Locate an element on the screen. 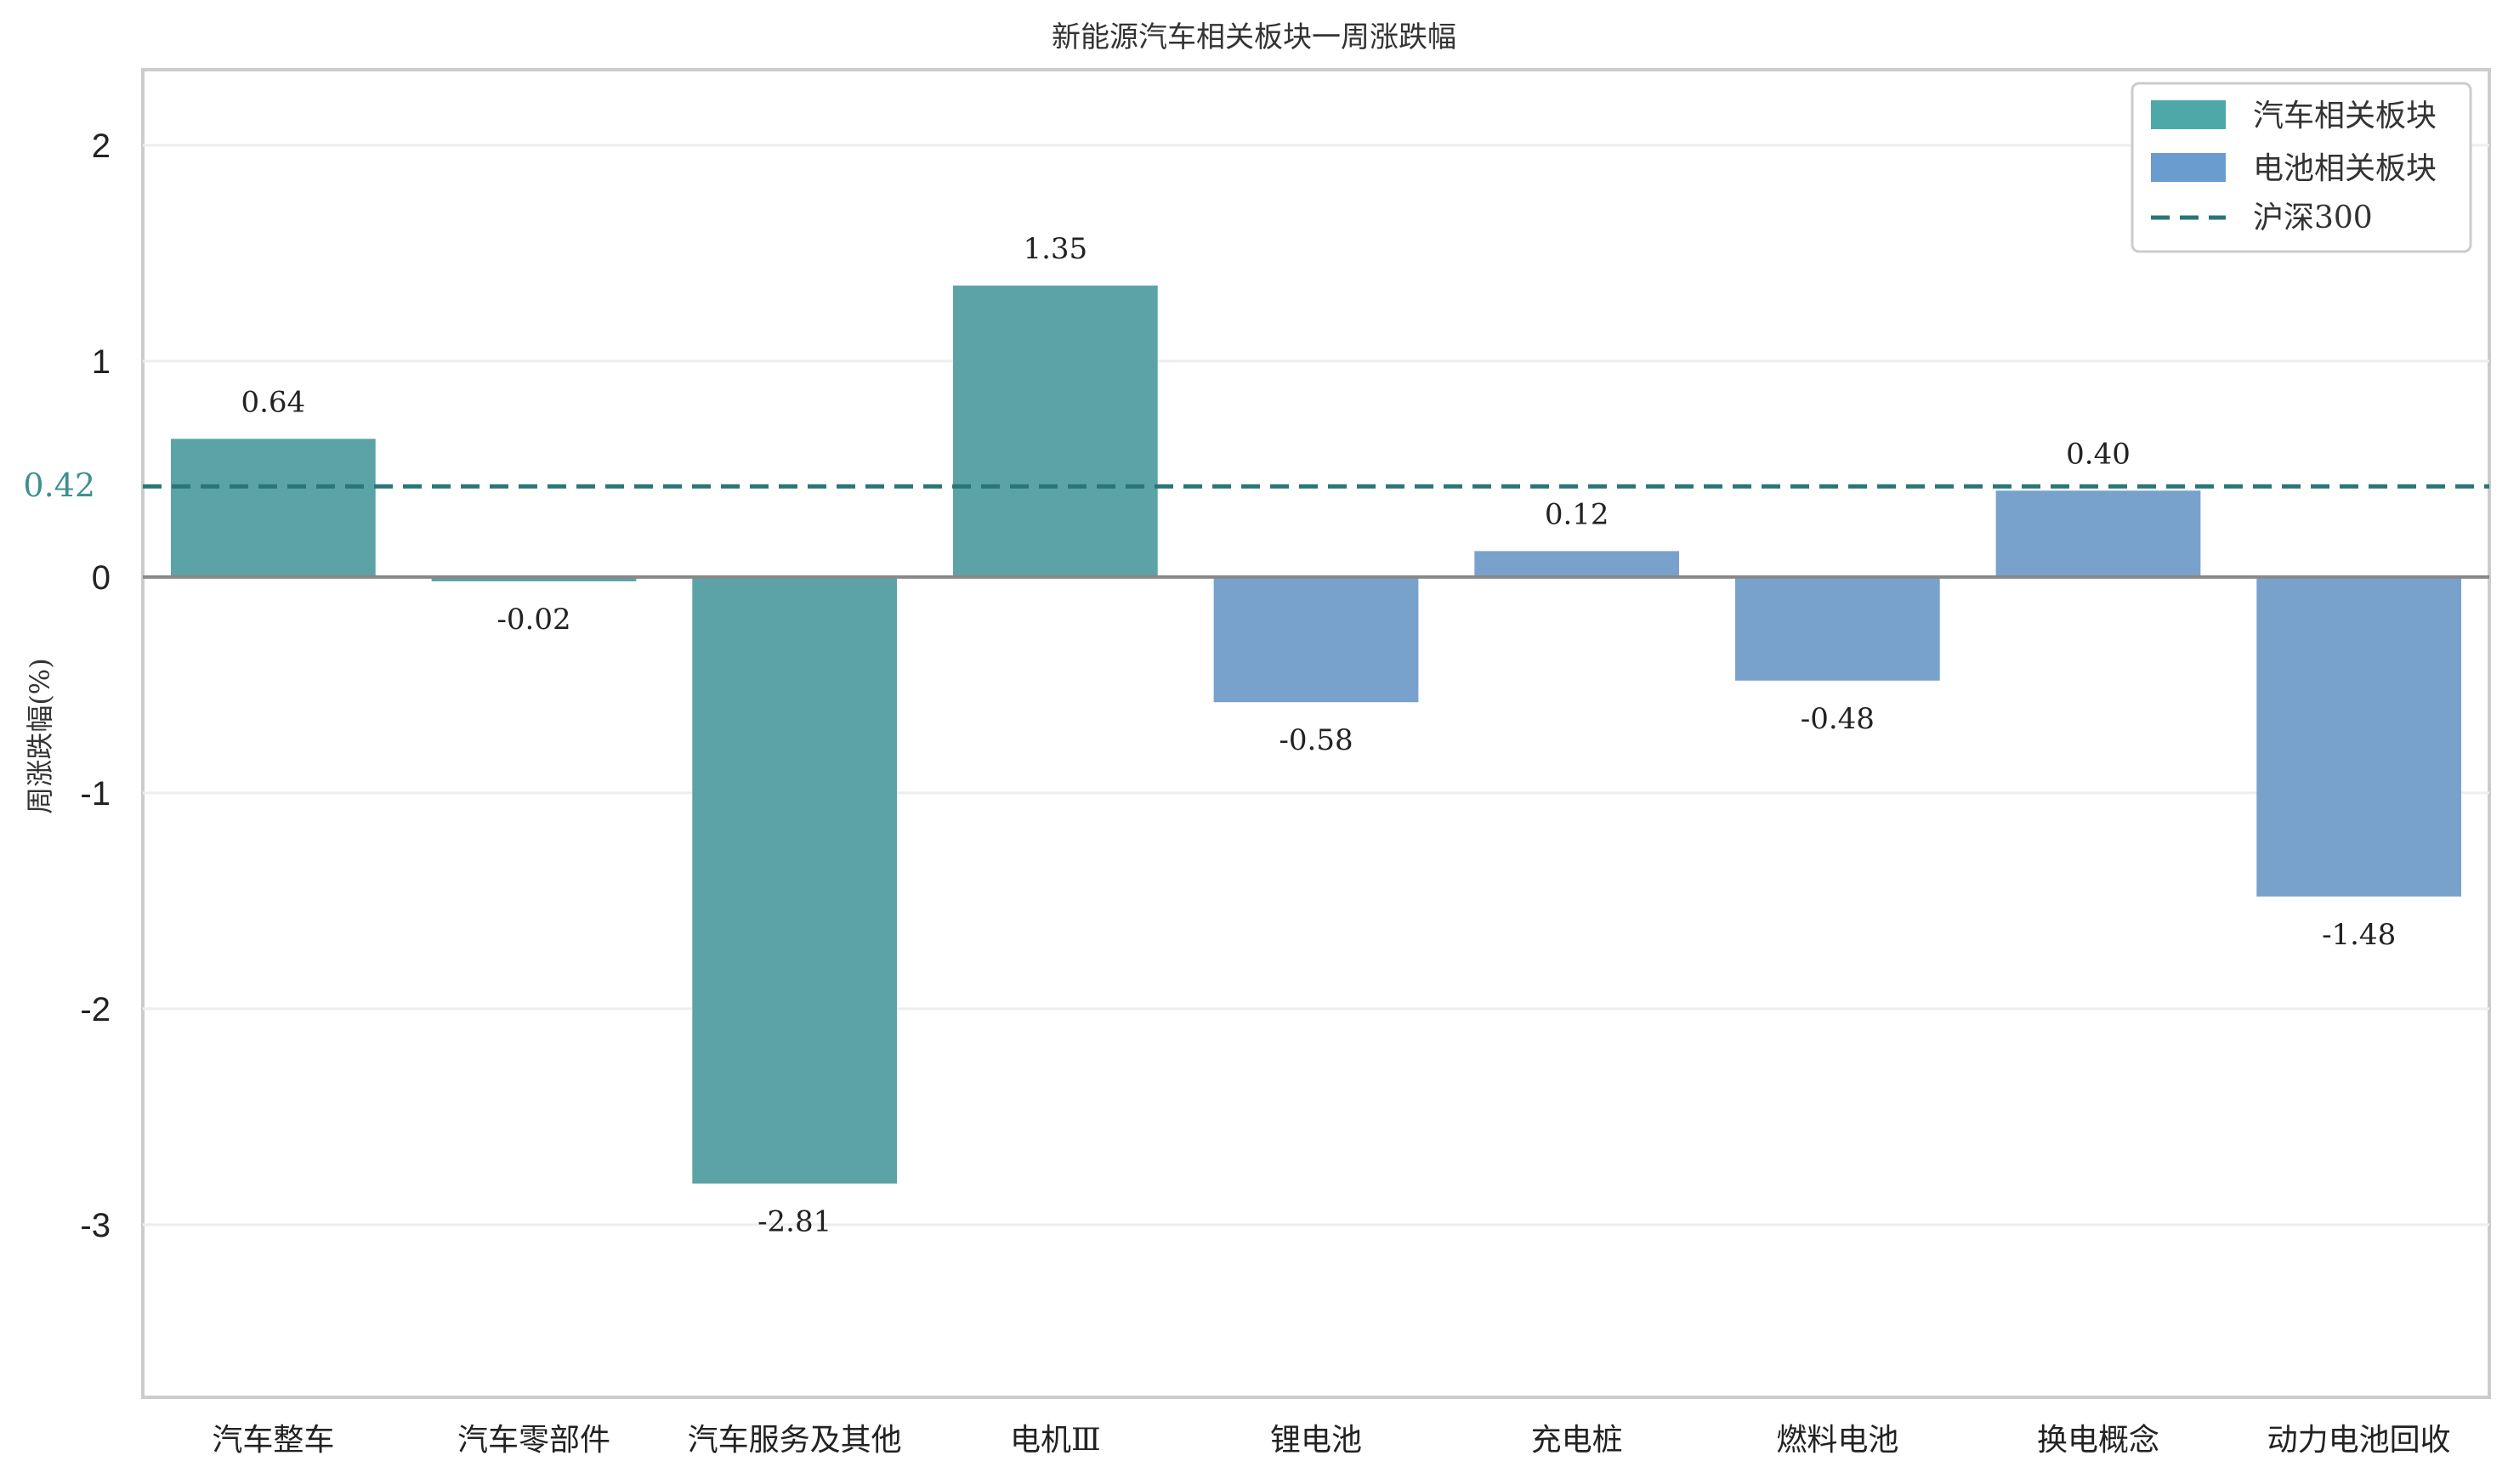 This screenshot has height=1484, width=2508. y-tick-label: 2 is located at coordinates (101, 146).